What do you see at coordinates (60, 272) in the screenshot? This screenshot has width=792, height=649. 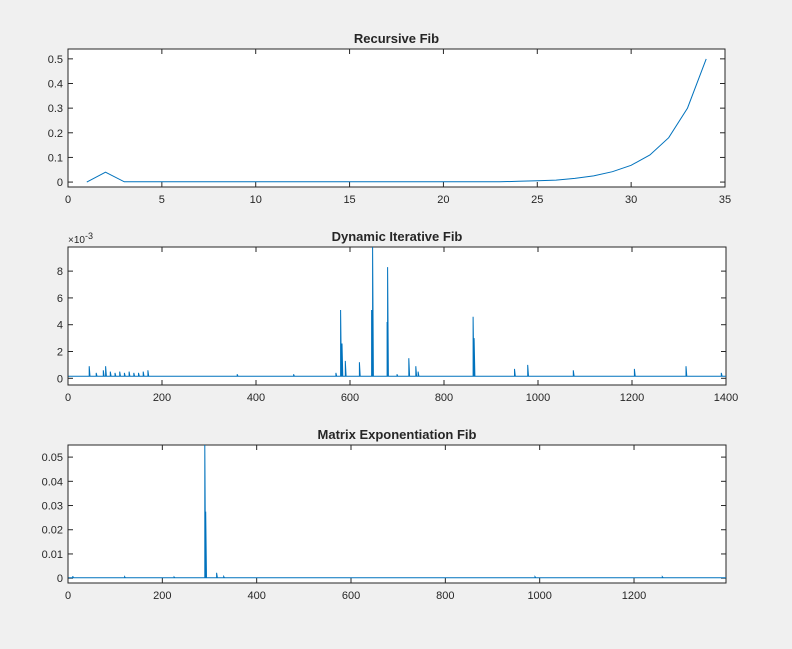 I see `y-tick-label: 8` at bounding box center [60, 272].